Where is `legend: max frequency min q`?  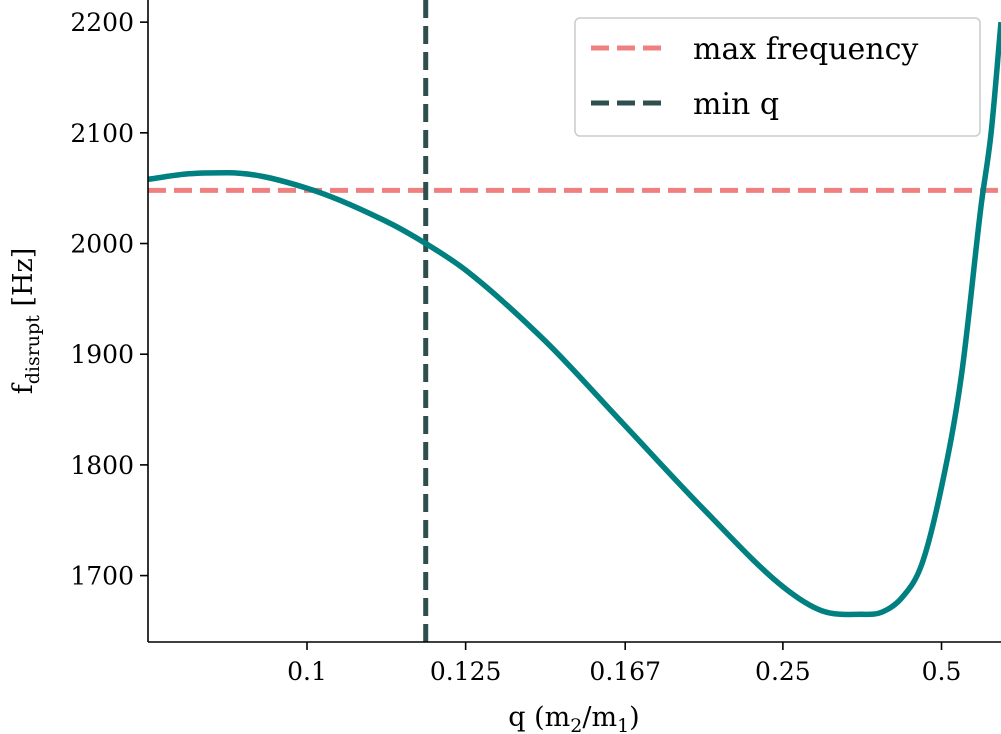 legend: max frequency min q is located at coordinates (777, 77).